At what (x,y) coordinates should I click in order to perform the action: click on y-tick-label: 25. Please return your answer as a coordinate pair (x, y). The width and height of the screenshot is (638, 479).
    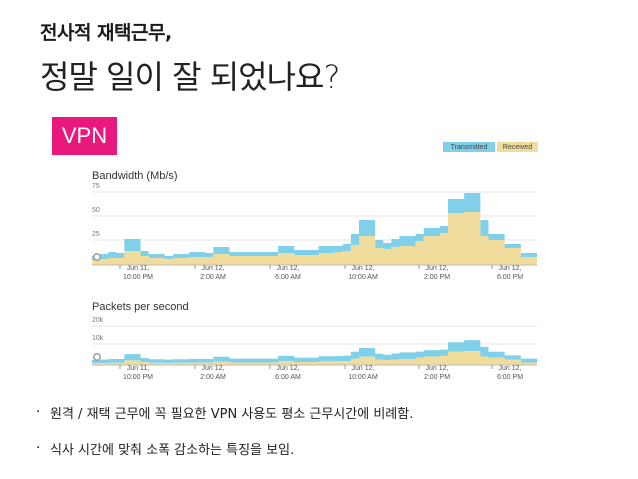
    Looking at the image, I should click on (96, 234).